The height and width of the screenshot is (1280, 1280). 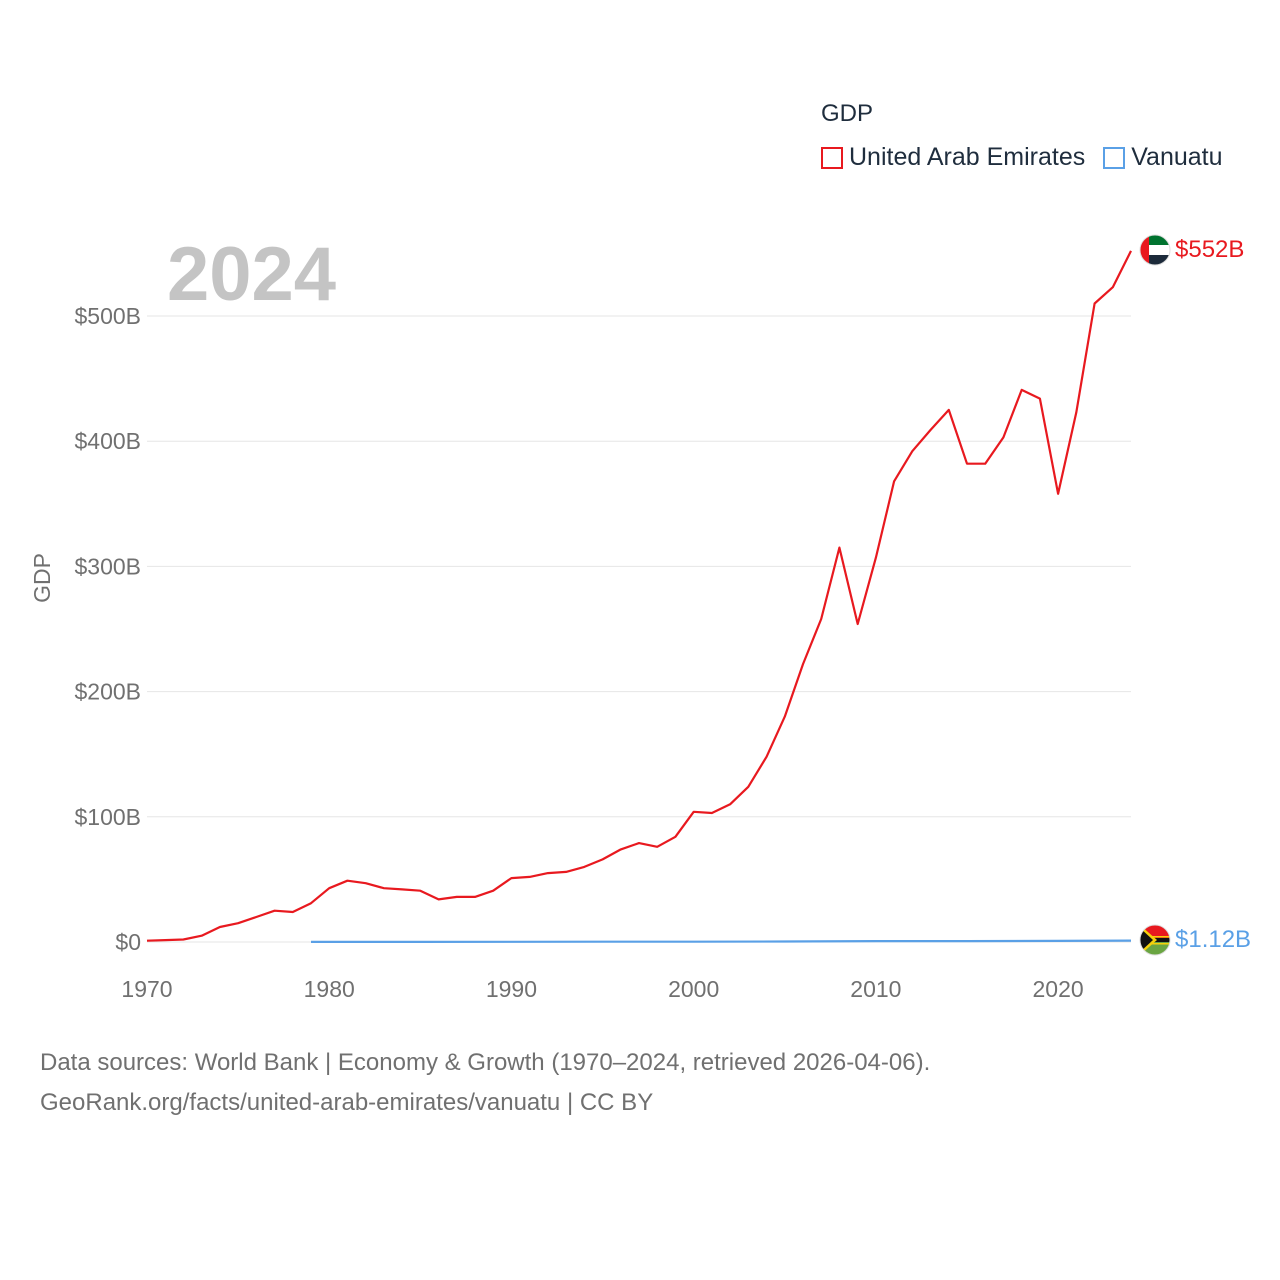 I want to click on vanuatu-flag-icon, so click(x=1155, y=940).